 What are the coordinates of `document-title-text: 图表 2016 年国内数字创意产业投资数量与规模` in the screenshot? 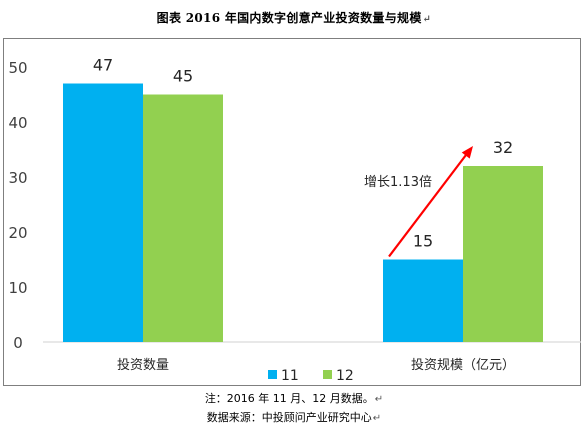 It's located at (289, 18).